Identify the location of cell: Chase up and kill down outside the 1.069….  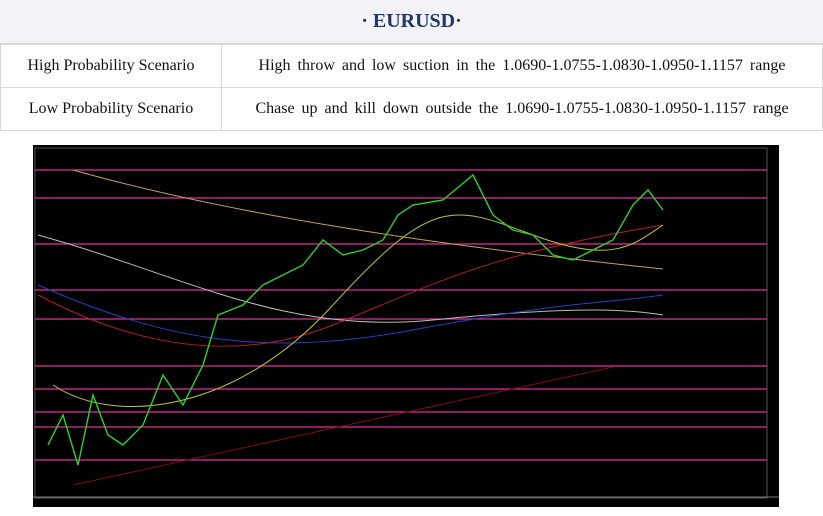
(522, 109).